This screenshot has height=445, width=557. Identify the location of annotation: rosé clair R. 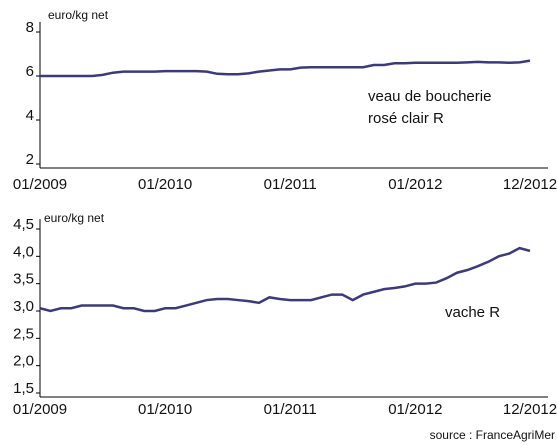
(406, 118).